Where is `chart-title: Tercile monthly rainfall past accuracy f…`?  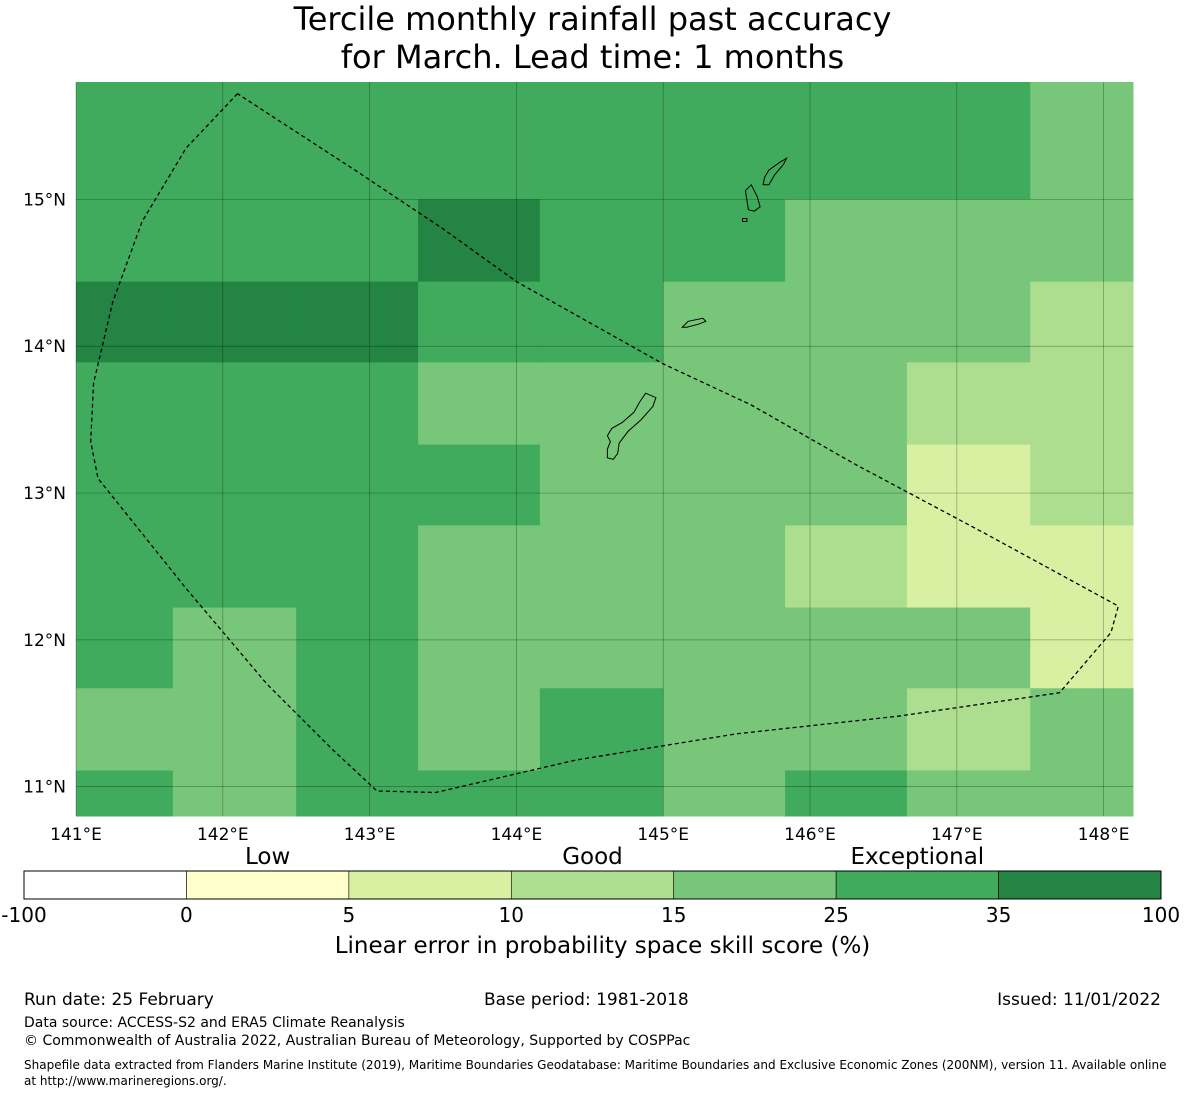
chart-title: Tercile monthly rainfall past accuracy f… is located at coordinates (592, 38).